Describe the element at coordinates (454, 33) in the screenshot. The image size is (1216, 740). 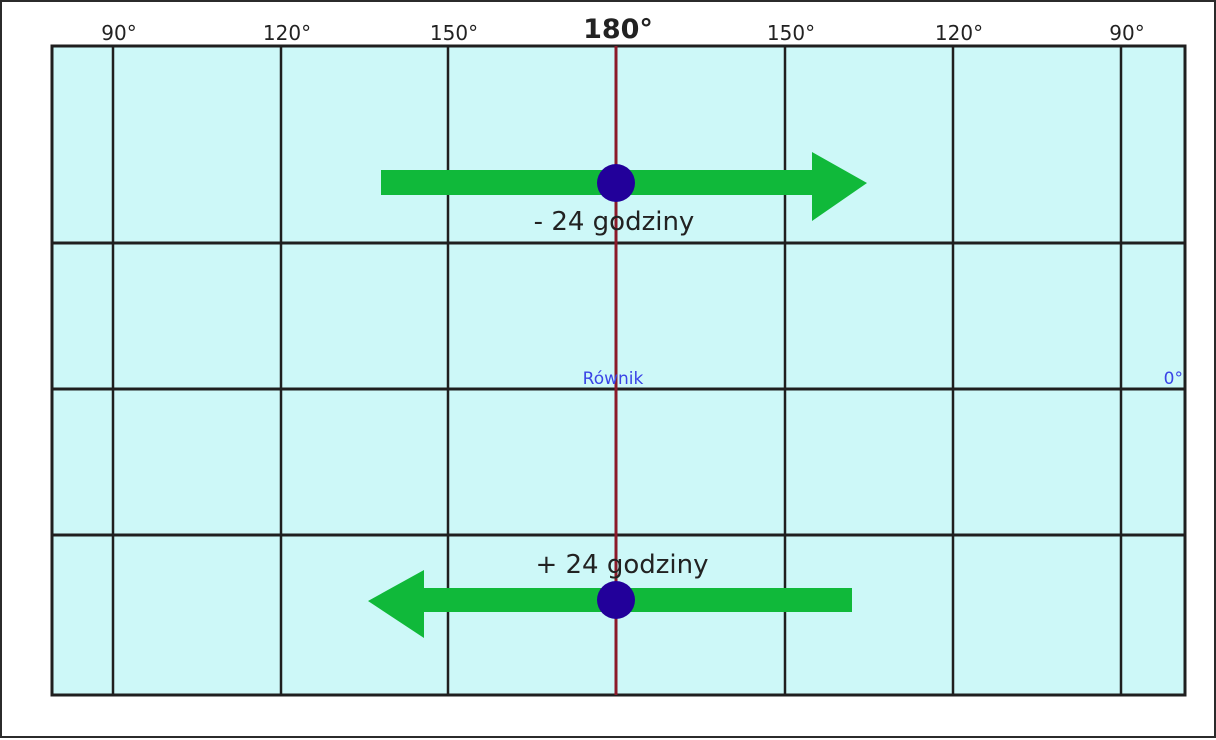
I see `longitude-label-150w: 150°` at that location.